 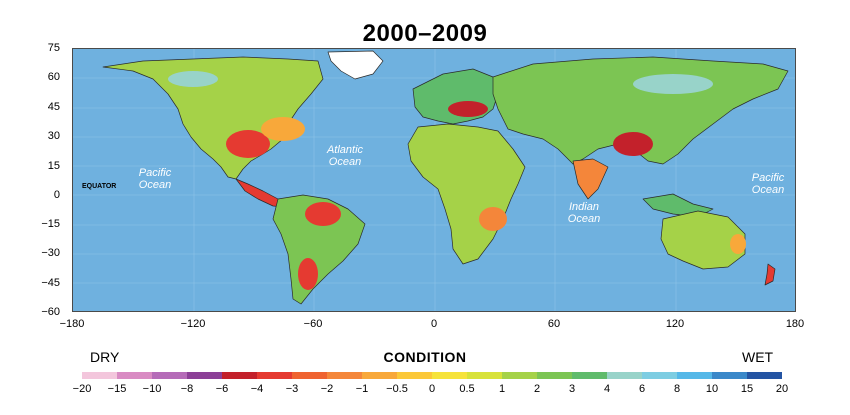 What do you see at coordinates (50, 312) in the screenshot?
I see `y-tick-label: −60` at bounding box center [50, 312].